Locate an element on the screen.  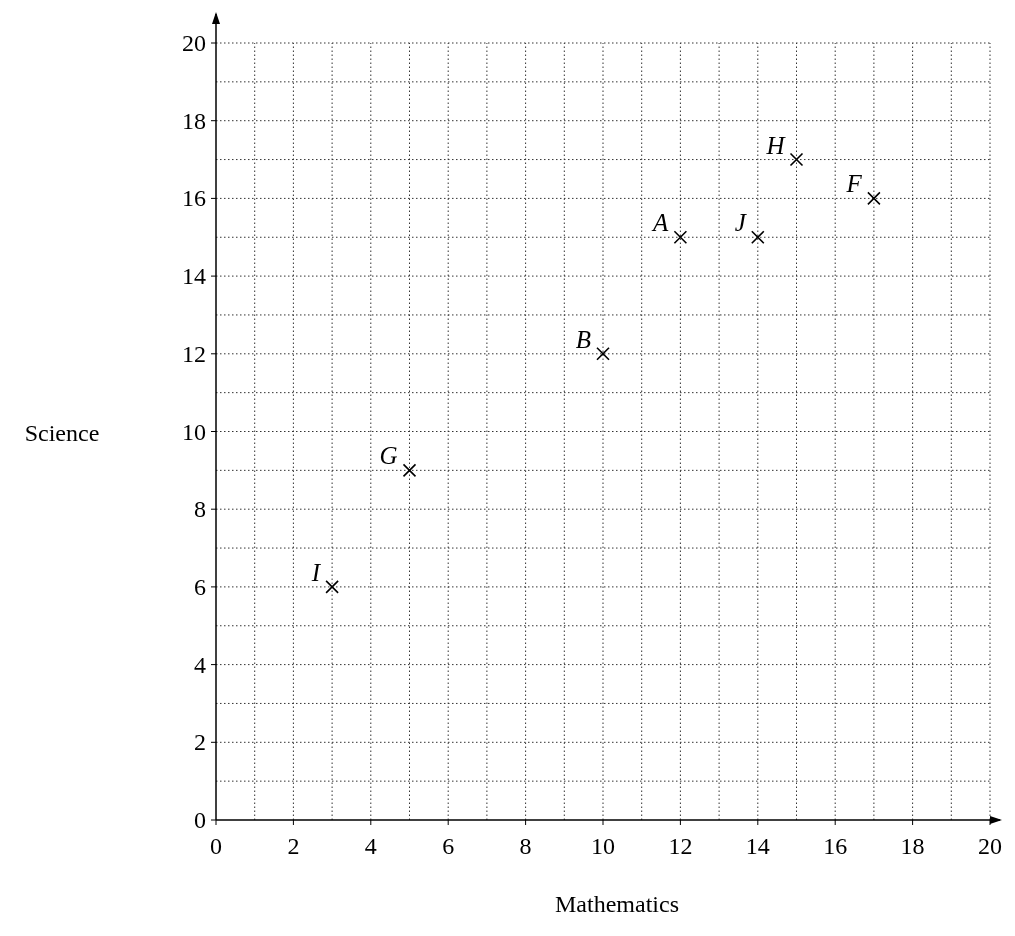
x-tick-label: 12 is located at coordinates (680, 846).